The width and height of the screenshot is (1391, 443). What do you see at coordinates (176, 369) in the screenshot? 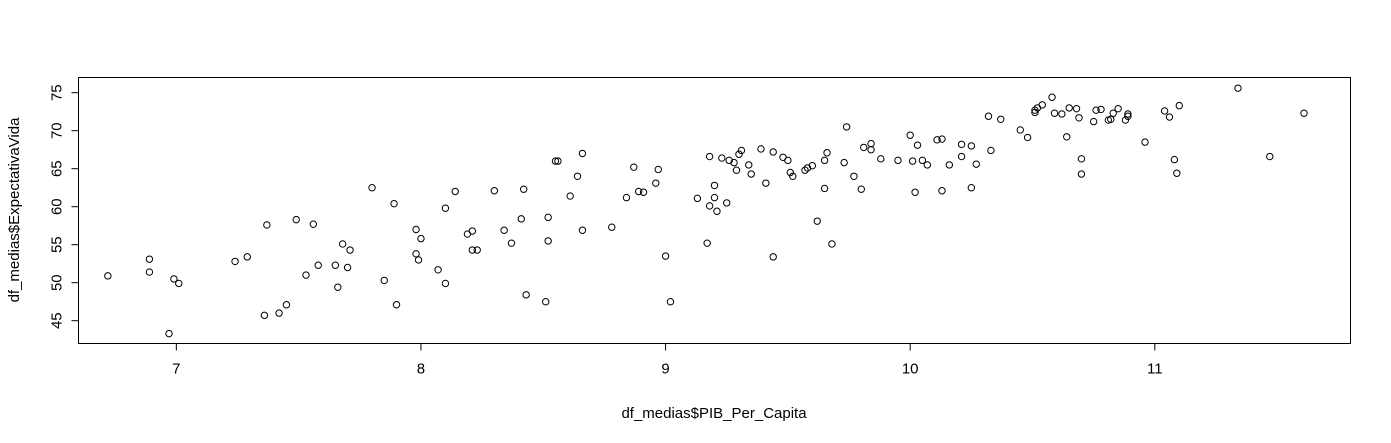
I see `x-tick-label: 7` at bounding box center [176, 369].